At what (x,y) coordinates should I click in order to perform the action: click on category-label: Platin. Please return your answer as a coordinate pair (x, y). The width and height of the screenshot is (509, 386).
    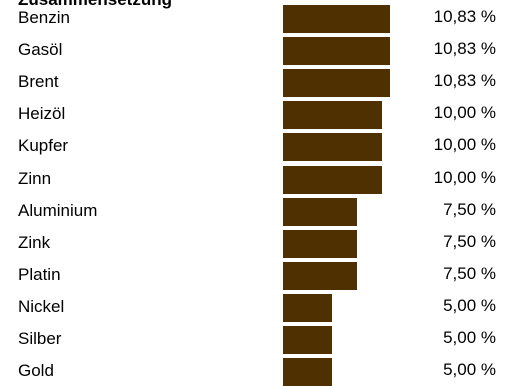
    Looking at the image, I should click on (39, 274).